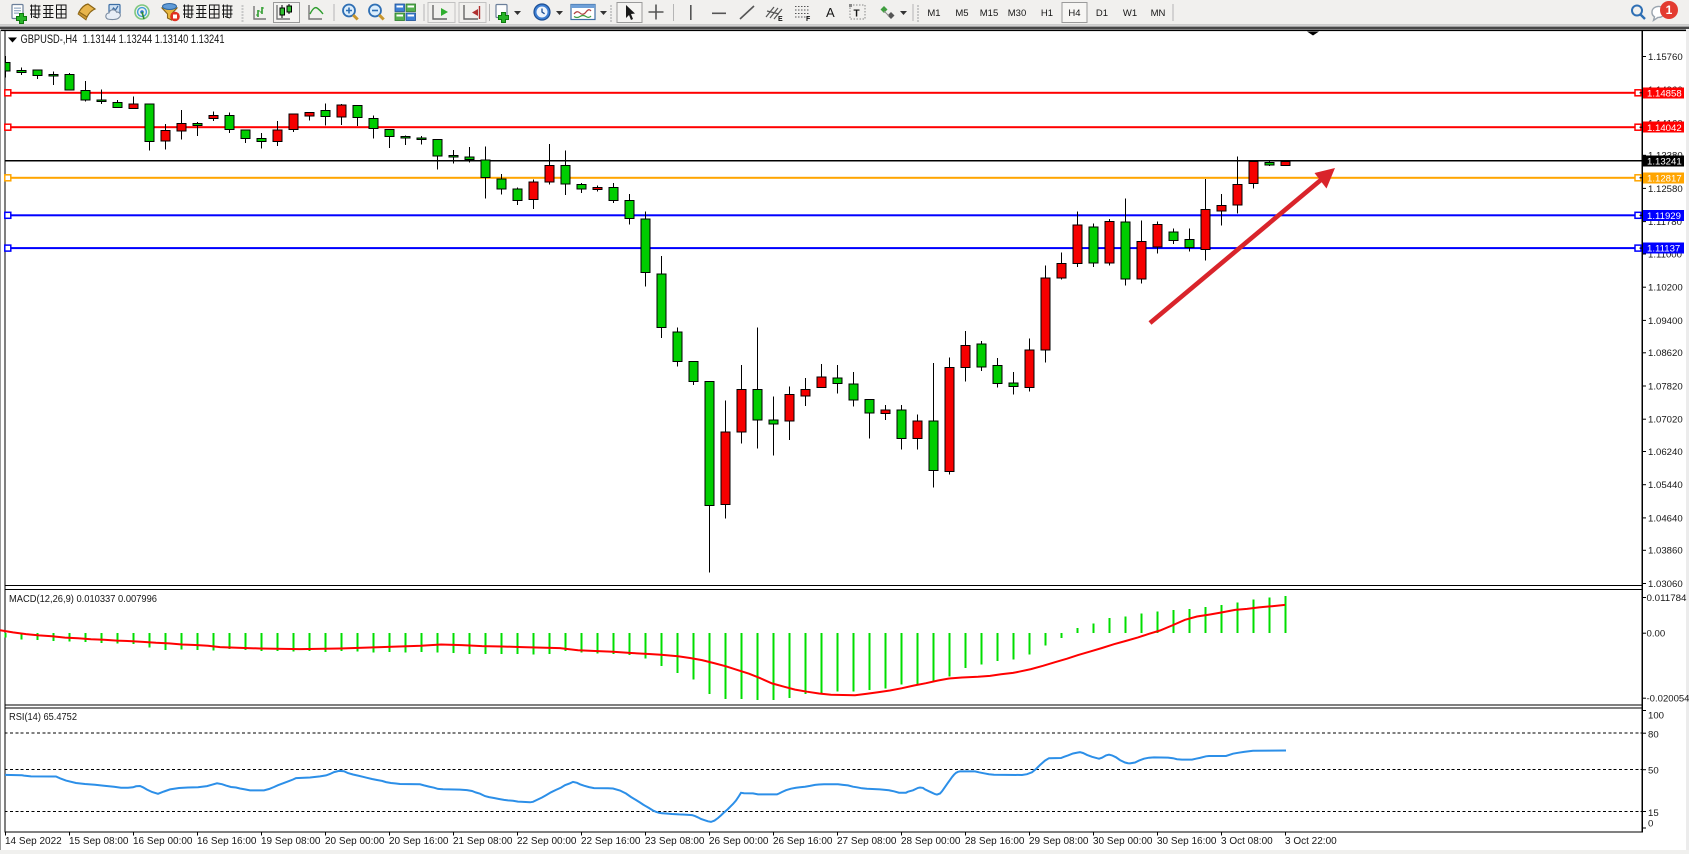  I want to click on svg-text: 1.12580, so click(1665, 189).